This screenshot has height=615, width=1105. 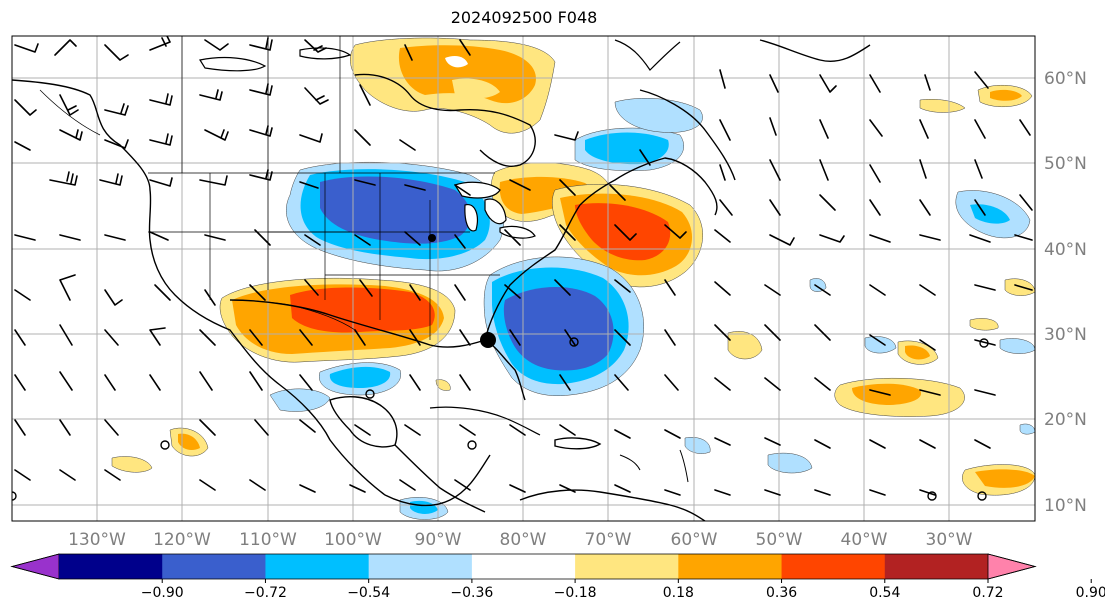 I want to click on colorbar-tick-label: −0.90, so click(x=162, y=593).